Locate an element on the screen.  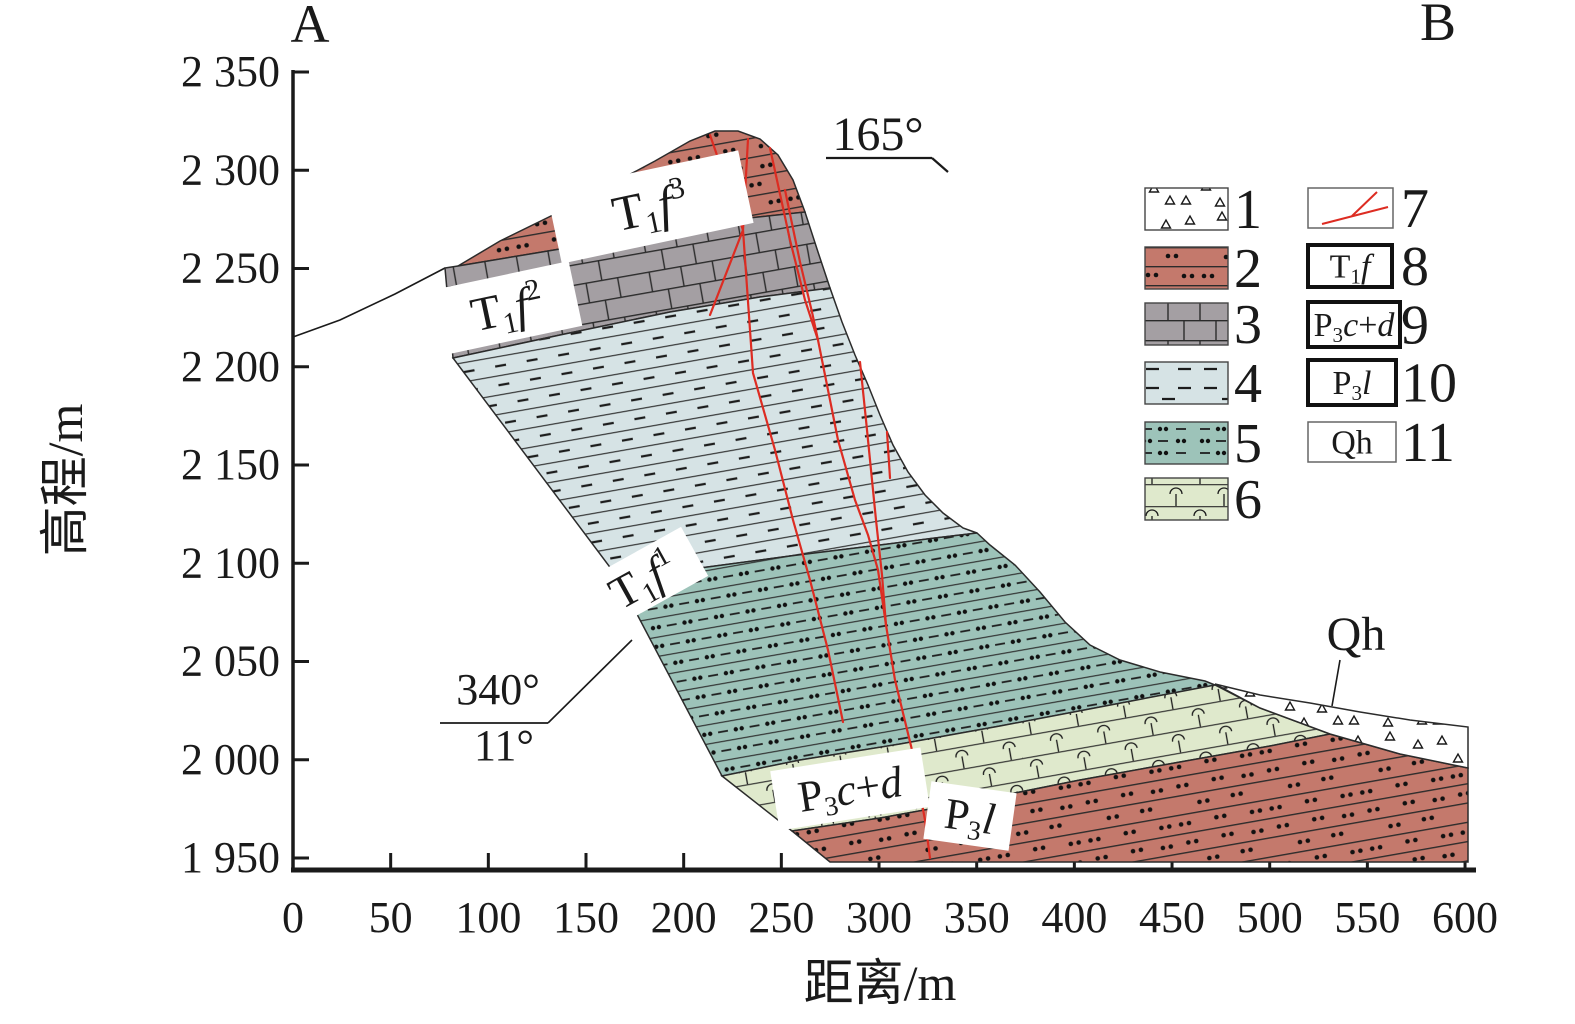
legend-box-text: Qh is located at coordinates (1352, 443).